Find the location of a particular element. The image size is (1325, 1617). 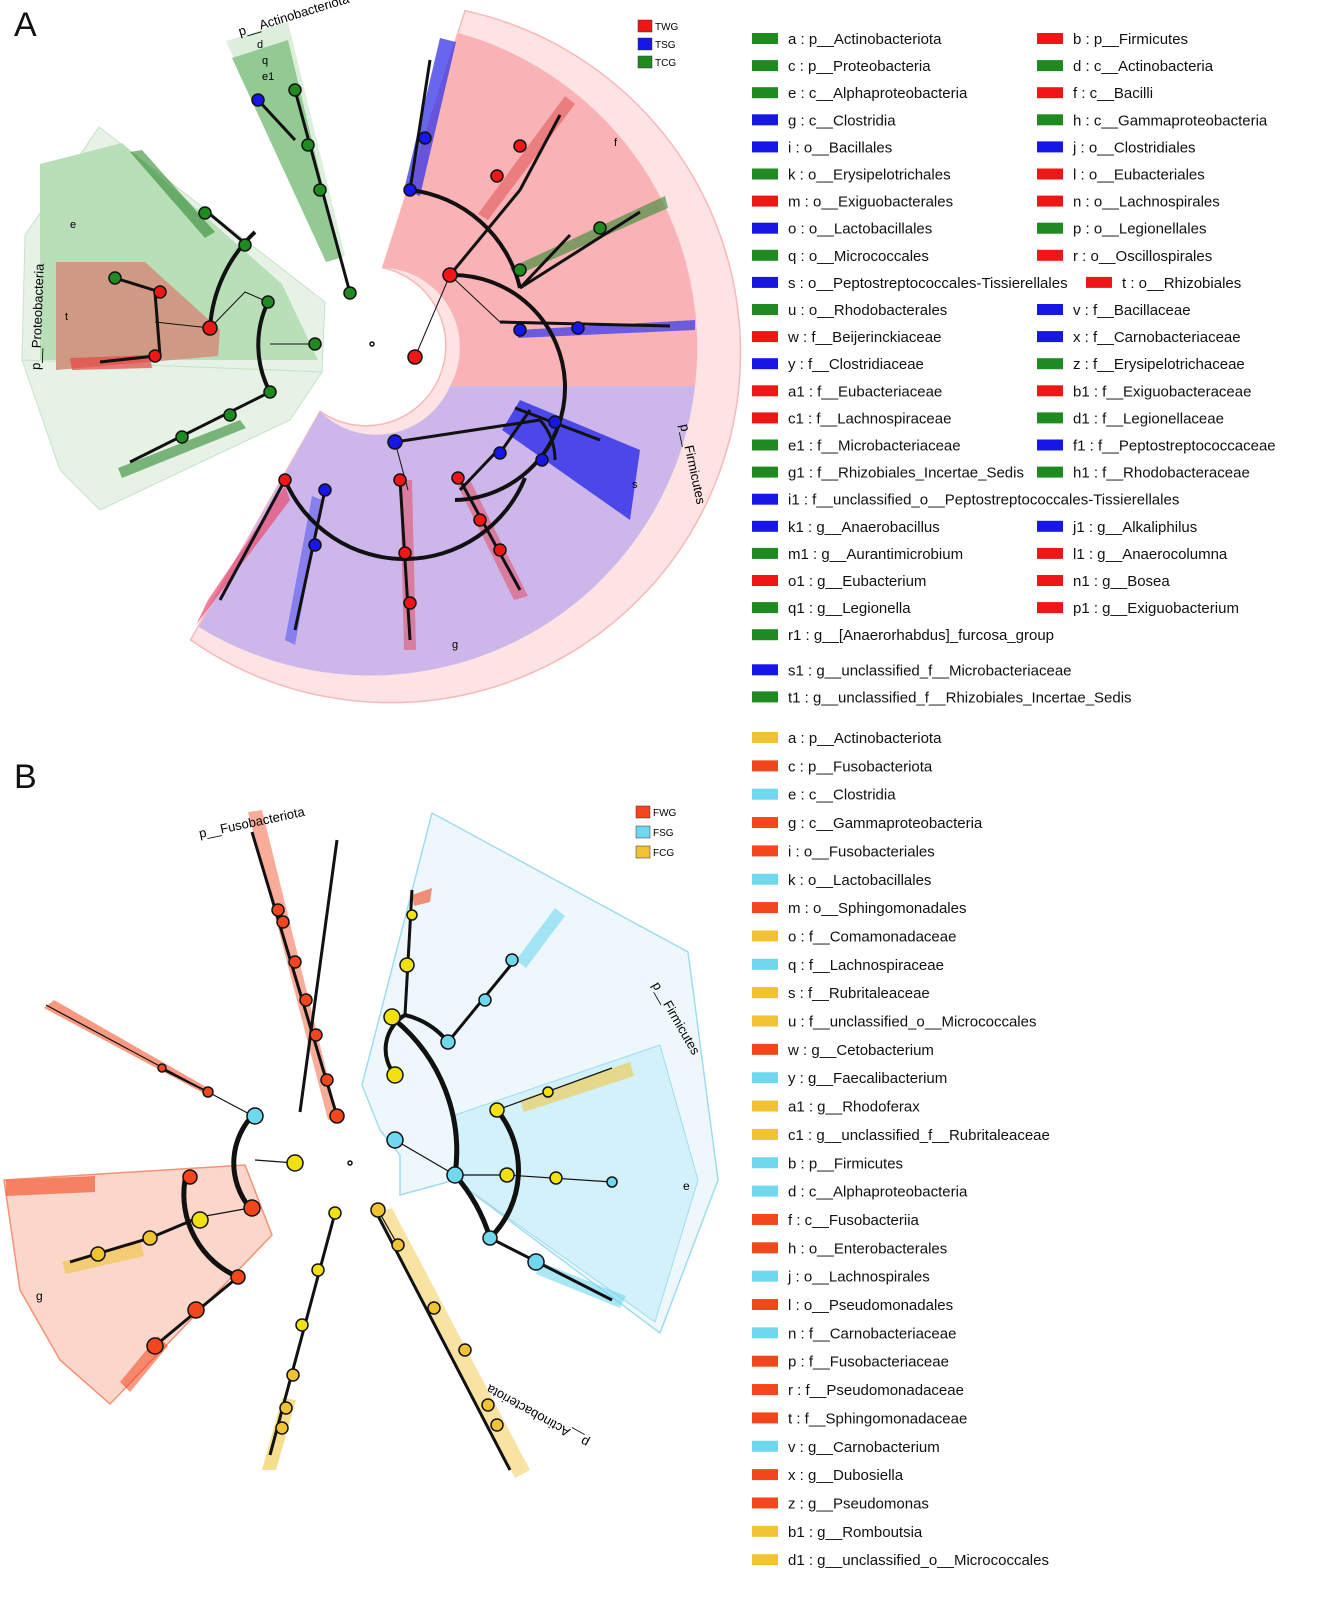

legend-entry: b1 : g__Romboutsia is located at coordinates (855, 1532).